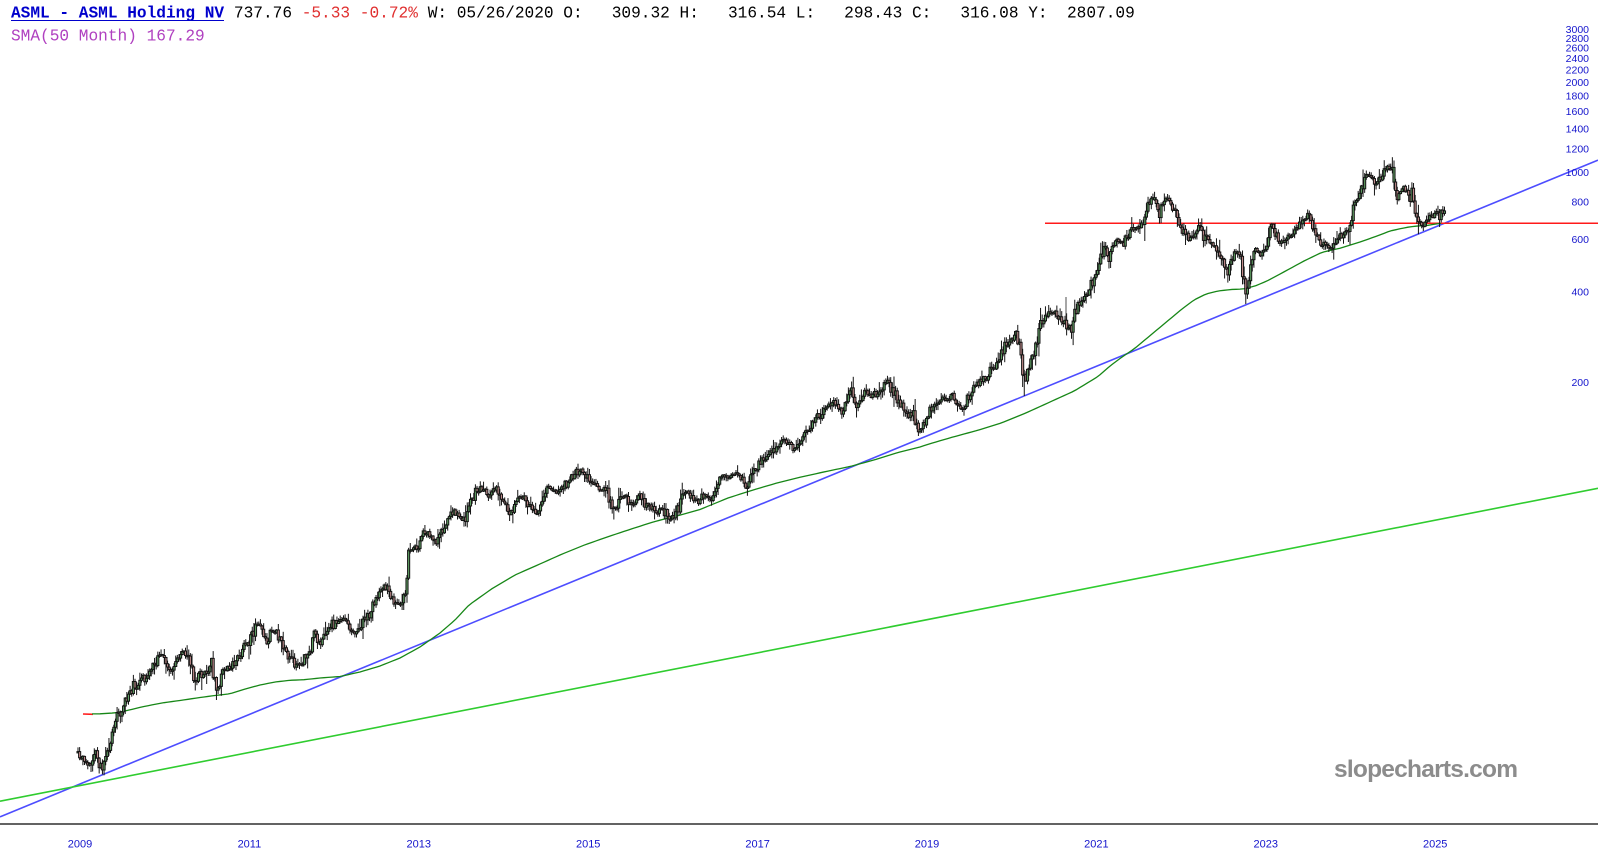  I want to click on svg-text: 200, so click(1580, 383).